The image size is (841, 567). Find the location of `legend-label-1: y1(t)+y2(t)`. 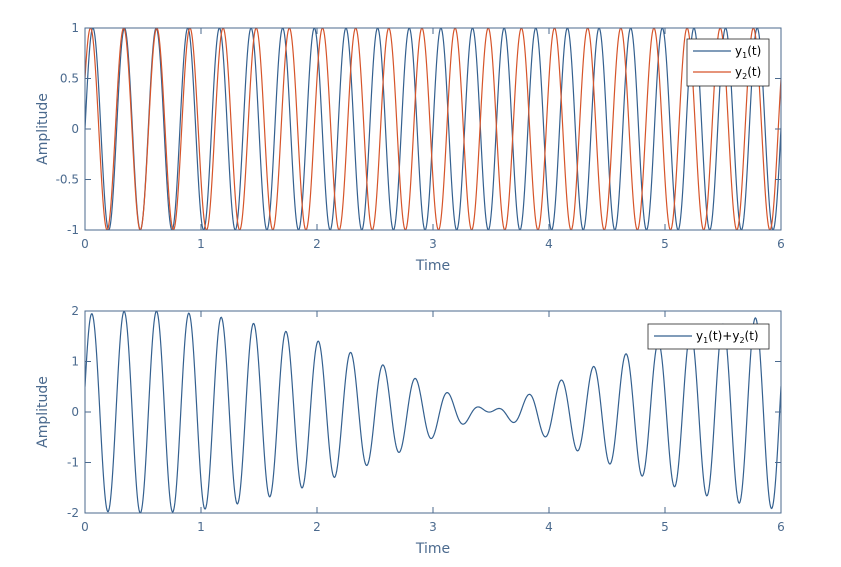

legend-label-1: y1(t)+y2(t) is located at coordinates (727, 337).